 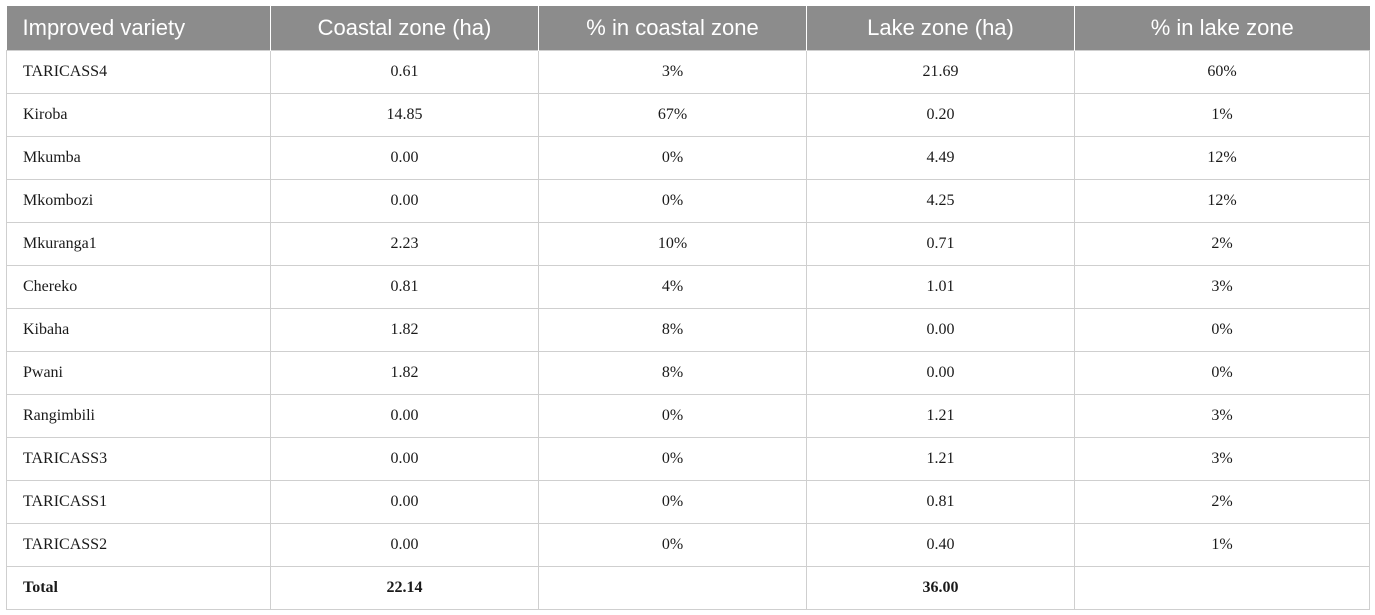 What do you see at coordinates (940, 114) in the screenshot?
I see `cell-lake-ha: 0.20` at bounding box center [940, 114].